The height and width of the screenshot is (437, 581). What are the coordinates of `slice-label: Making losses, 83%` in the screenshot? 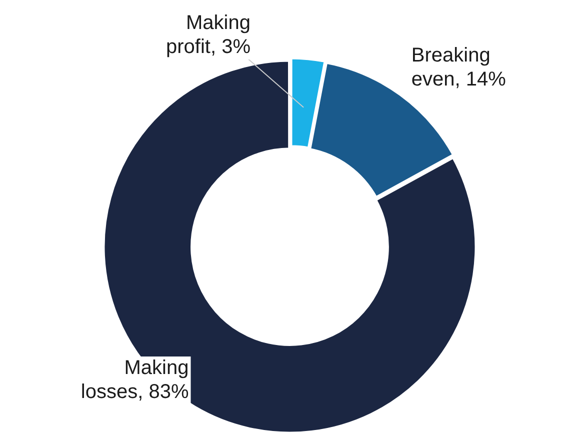 It's located at (134, 380).